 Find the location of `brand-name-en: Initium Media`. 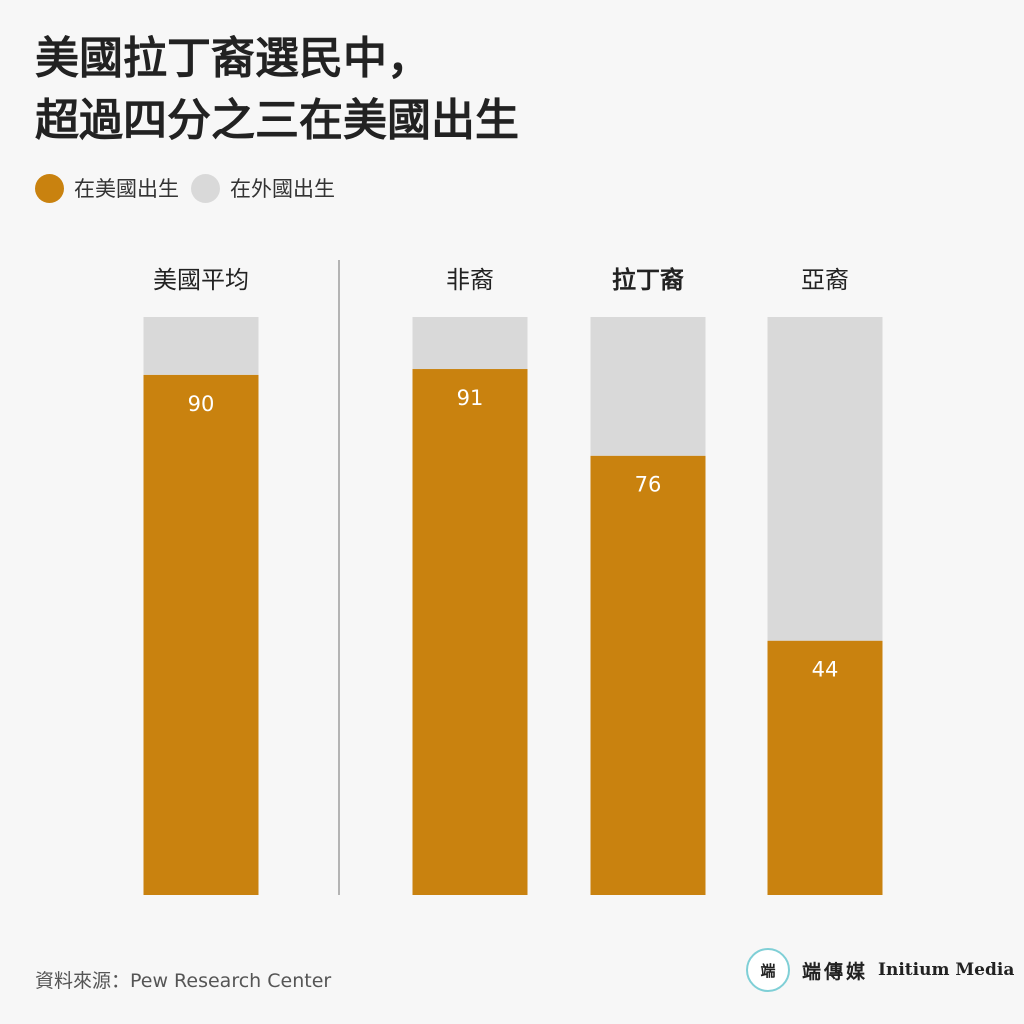

brand-name-en: Initium Media is located at coordinates (946, 970).